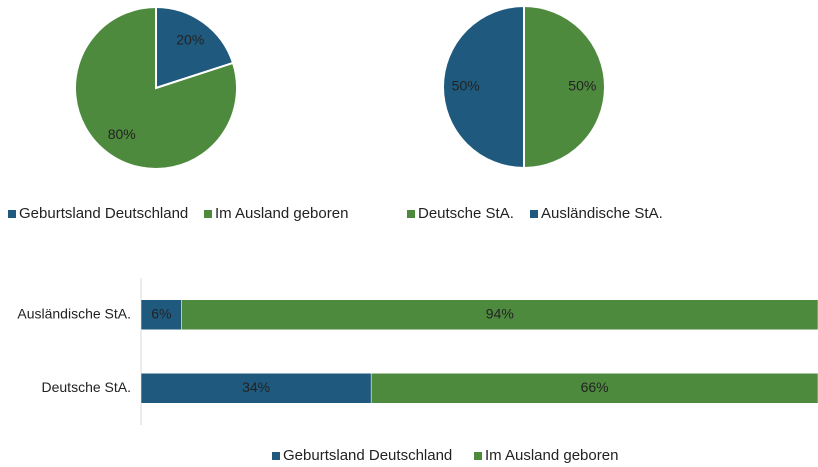 This screenshot has width=818, height=467. I want to click on data-label: 6%, so click(161, 313).